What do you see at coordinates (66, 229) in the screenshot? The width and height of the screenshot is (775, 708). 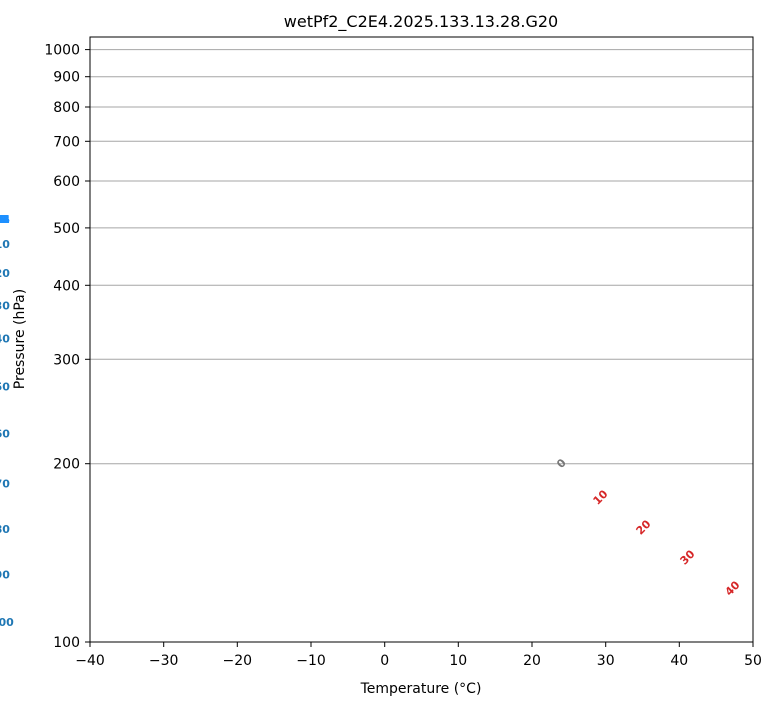 I see `y-tick-label: 500` at bounding box center [66, 229].